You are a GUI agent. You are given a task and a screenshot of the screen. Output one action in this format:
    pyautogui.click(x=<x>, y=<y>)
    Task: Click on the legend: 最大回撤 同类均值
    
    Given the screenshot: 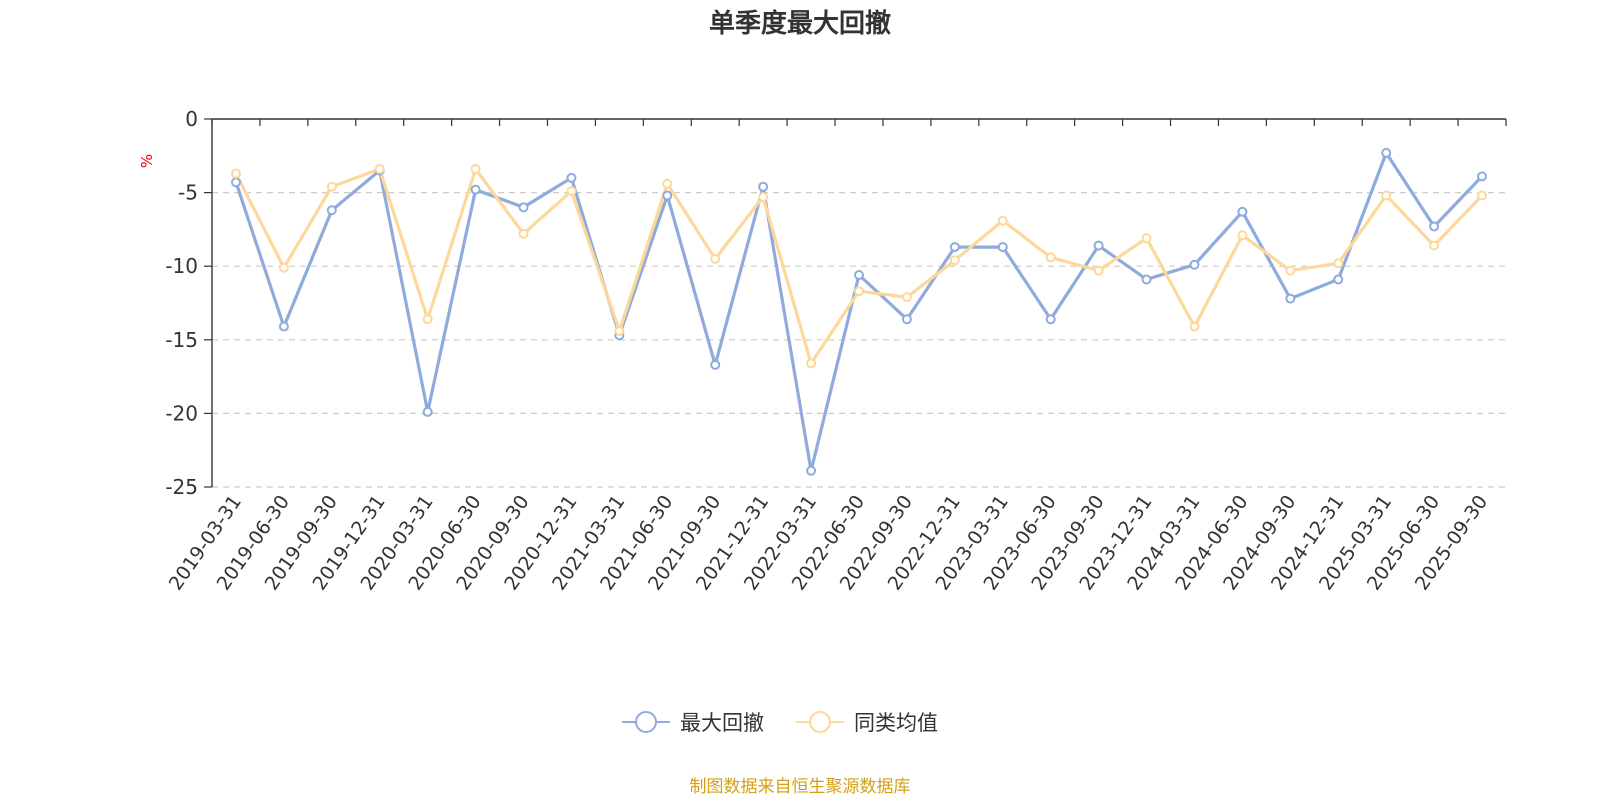 What is the action you would take?
    pyautogui.click(x=780, y=723)
    